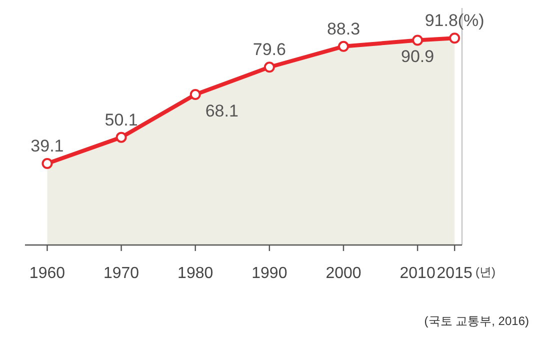  I want to click on x-tick-label: 2015, so click(454, 273).